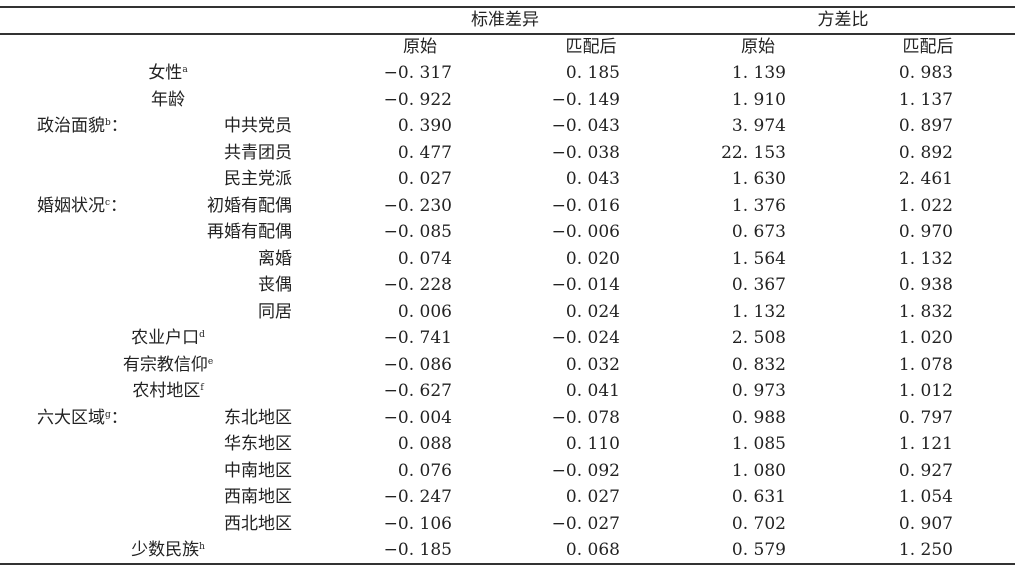 This screenshot has width=1030, height=570. I want to click on table-cell: 0. 185, so click(592, 73).